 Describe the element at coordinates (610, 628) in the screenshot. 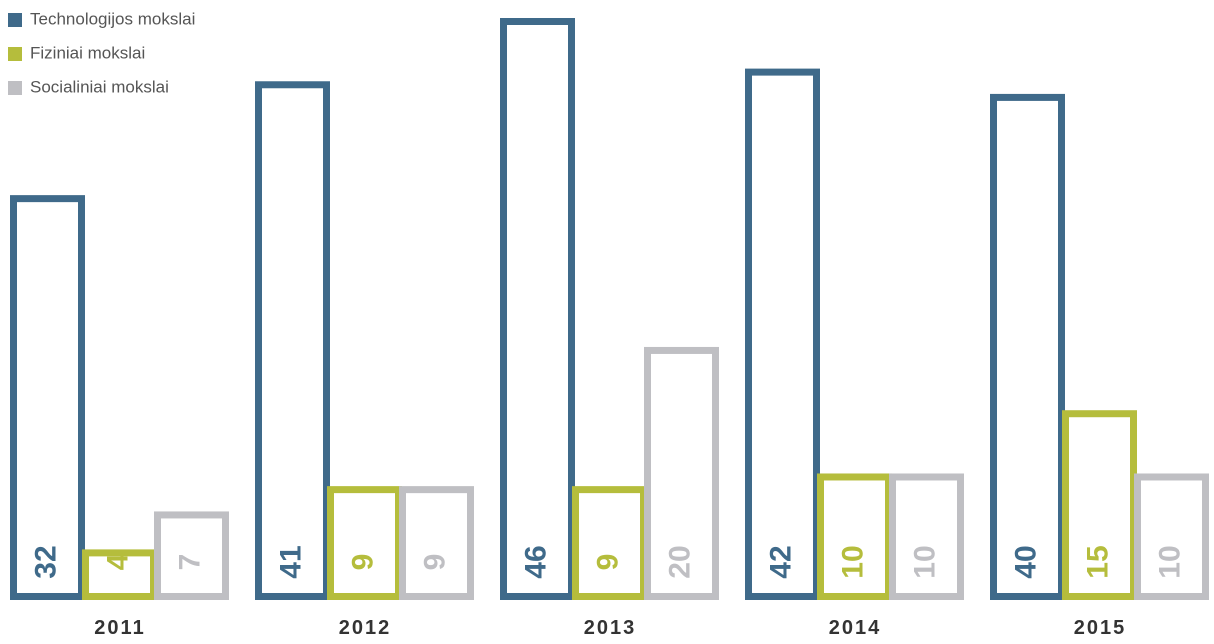

I see `x-tick-label: 2013` at that location.